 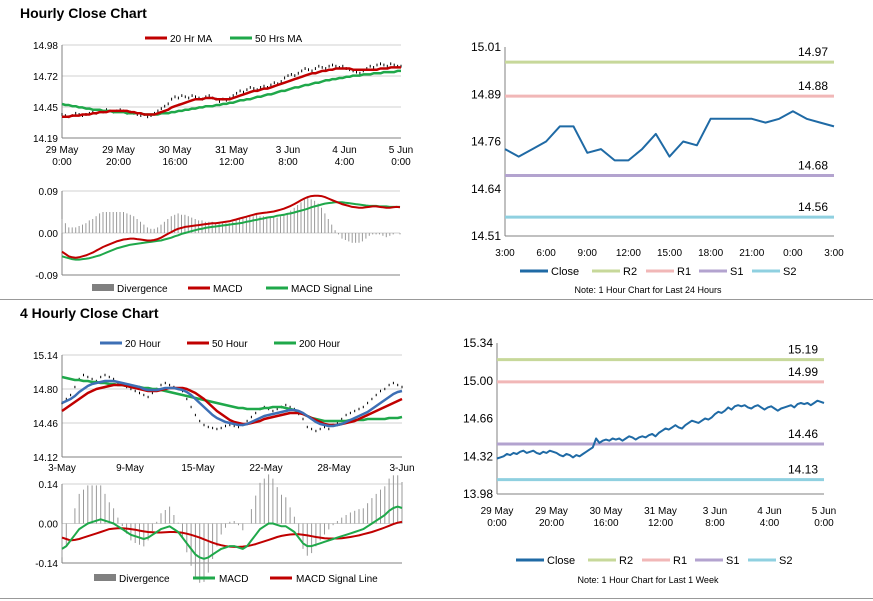 I want to click on hourly-levels-s2-label: 14.56, so click(x=813, y=207).